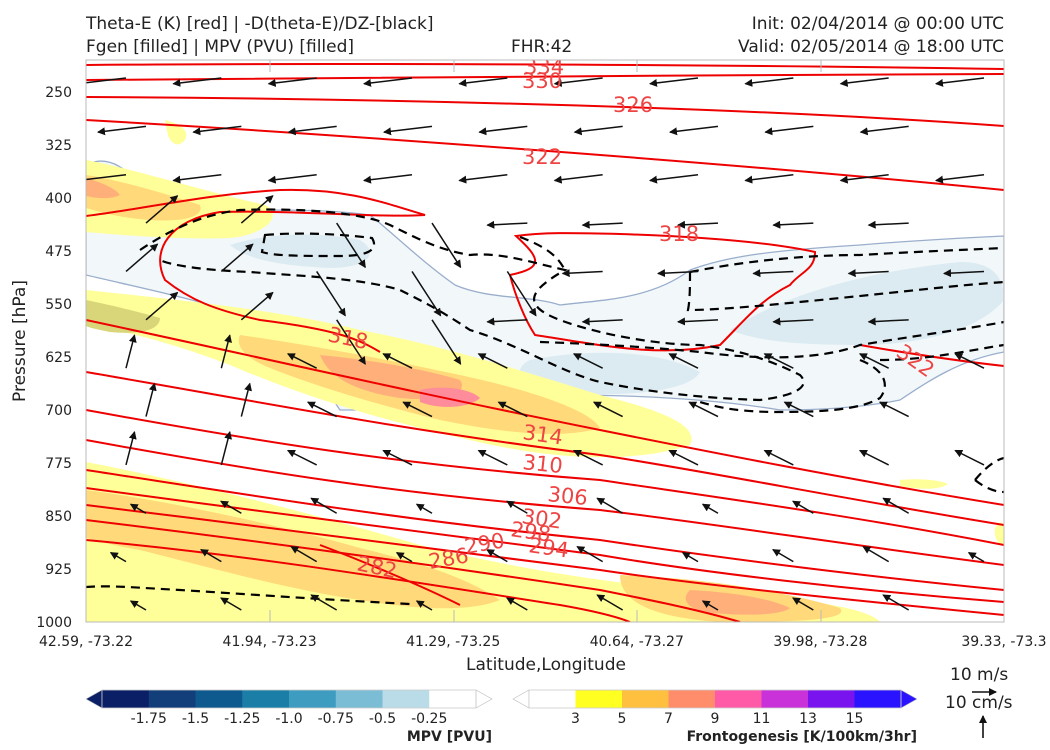  What do you see at coordinates (521, 699) in the screenshot?
I see `fgen_colorbar-extend-low` at bounding box center [521, 699].